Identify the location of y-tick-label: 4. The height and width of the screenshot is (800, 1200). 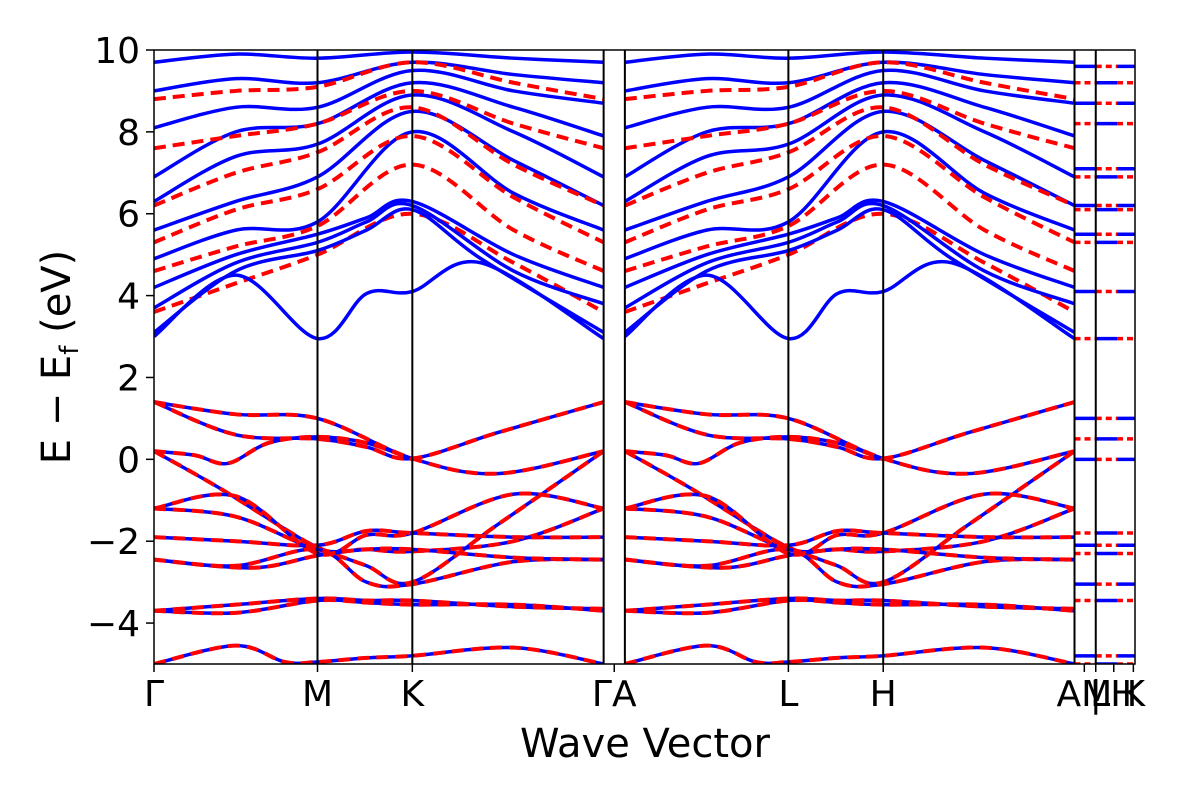
(128, 297).